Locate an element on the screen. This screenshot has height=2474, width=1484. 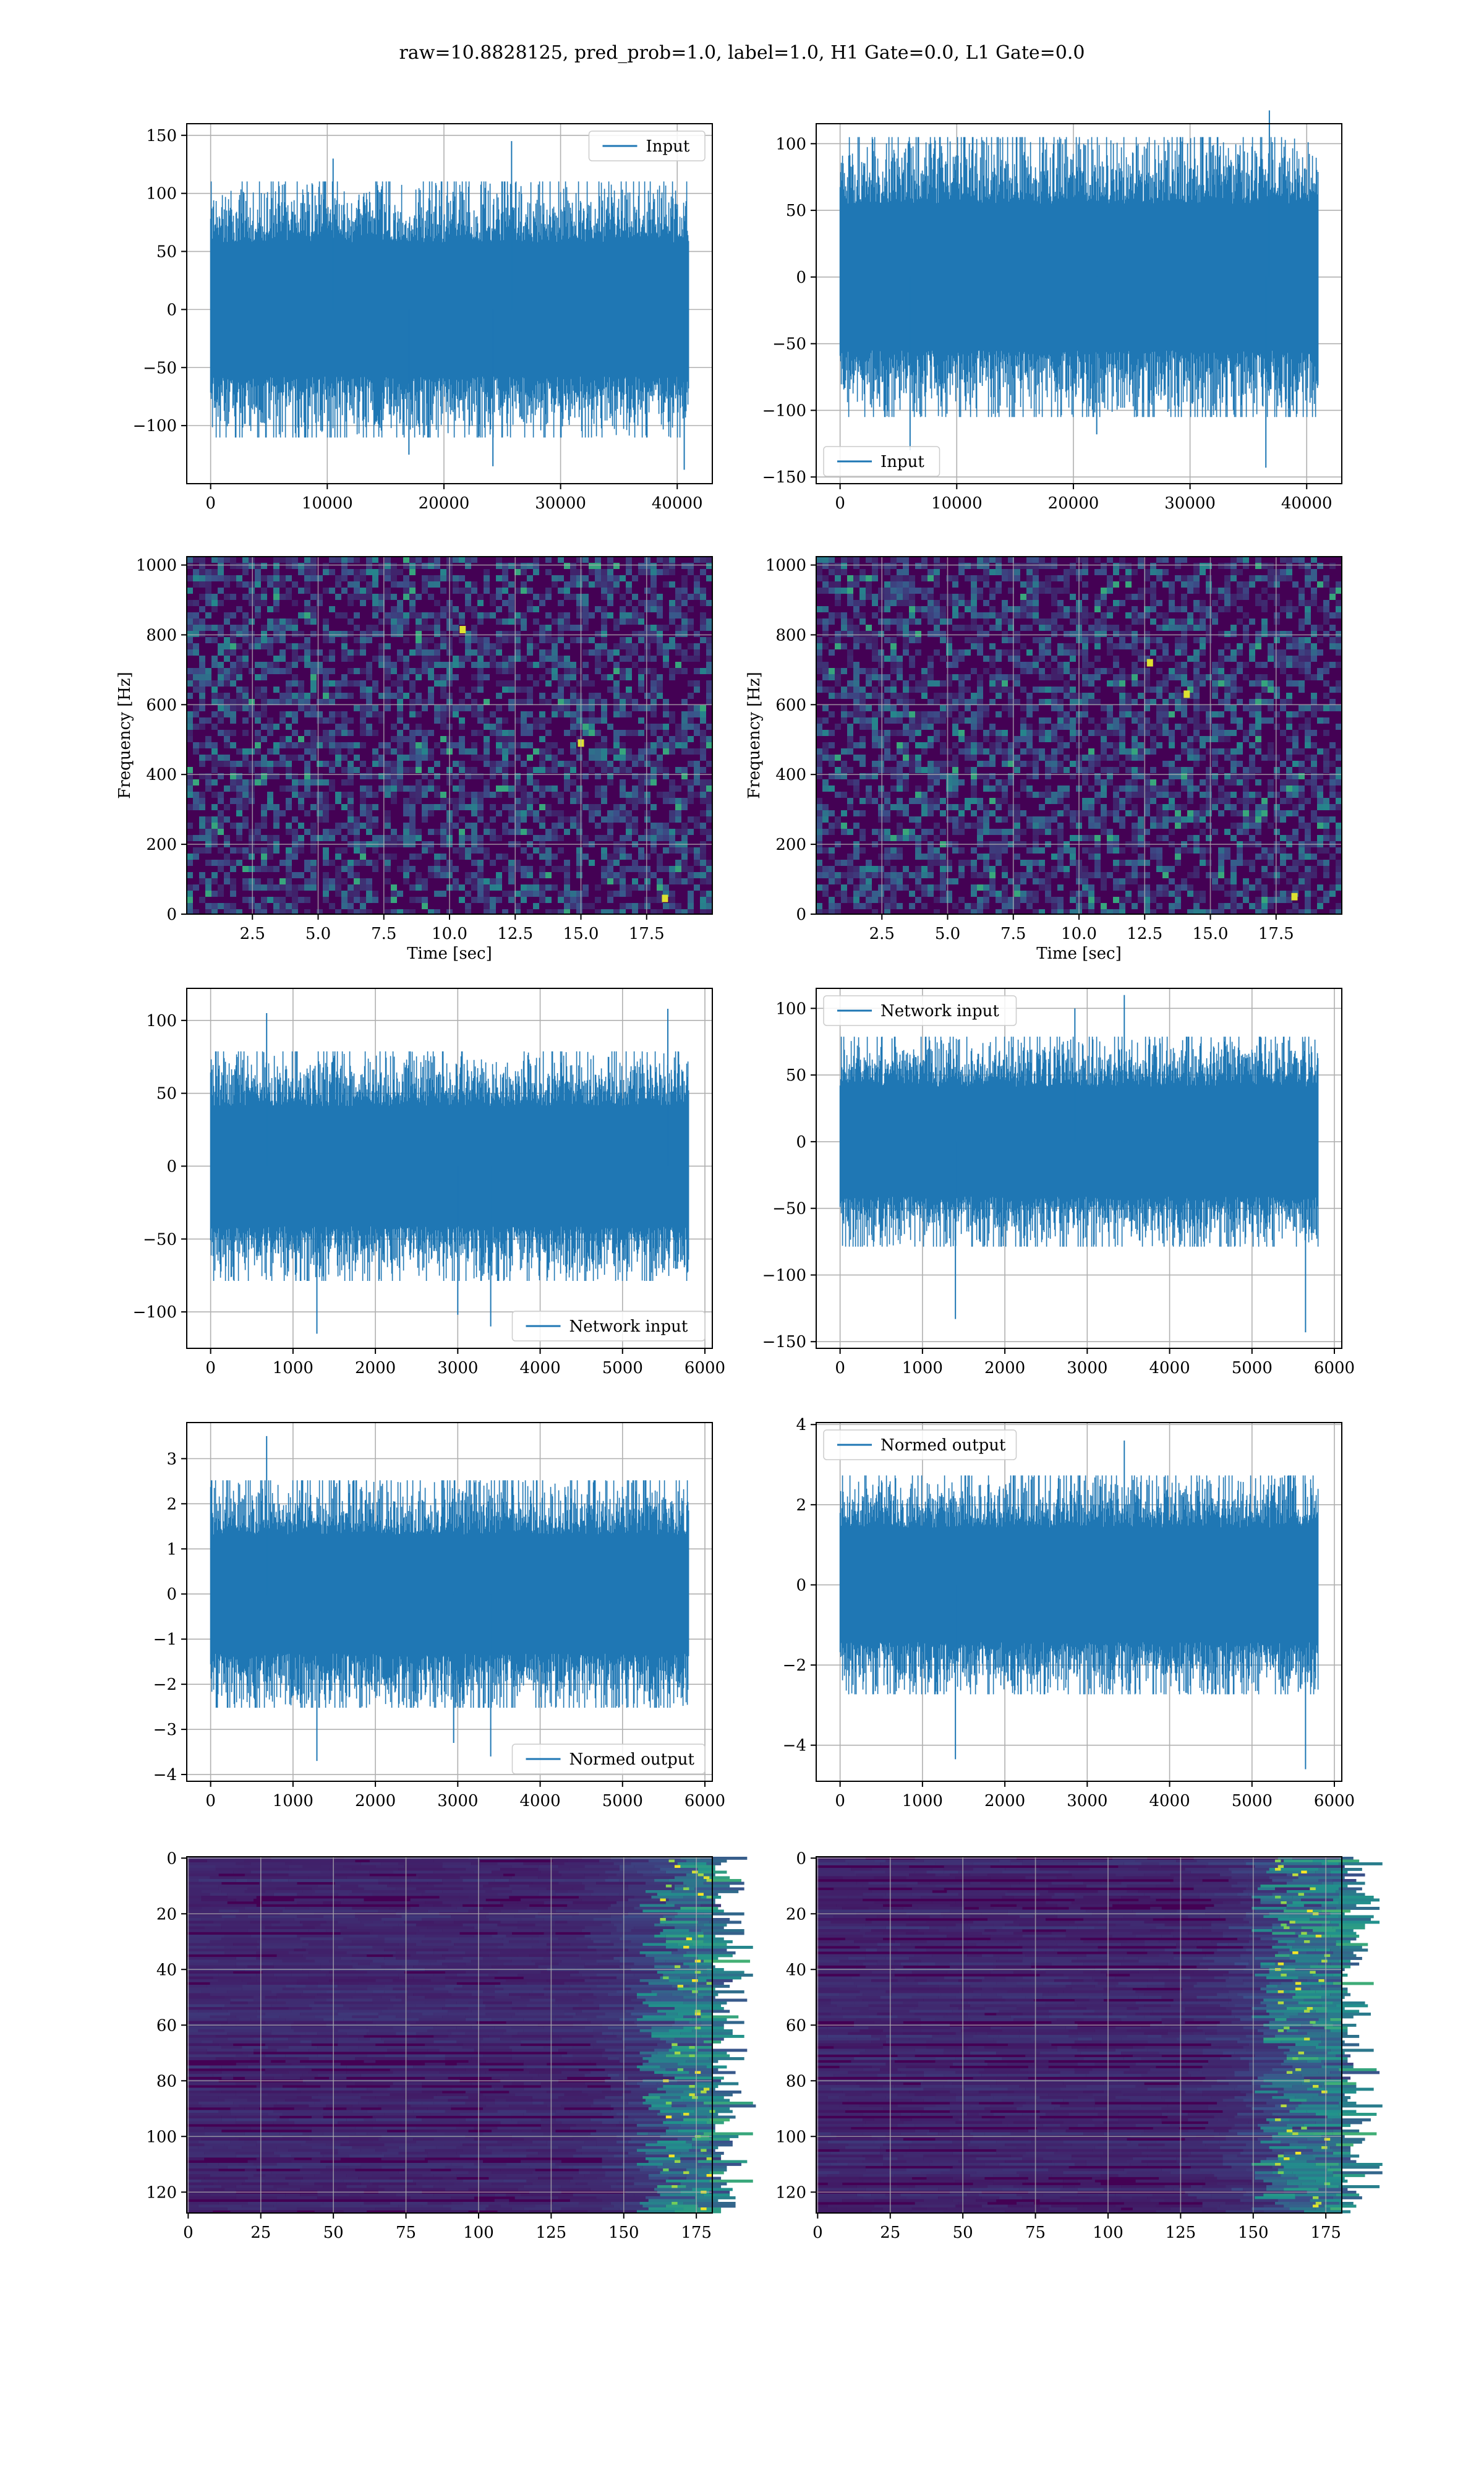
x-tick: 12.5 is located at coordinates (1144, 928).